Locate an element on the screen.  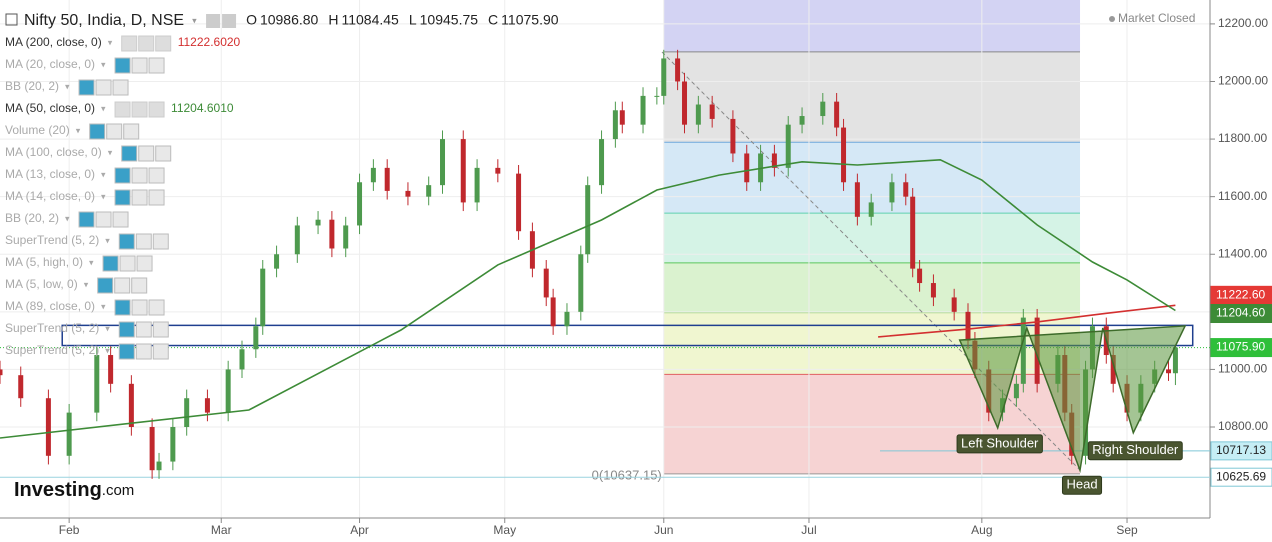
chart-title: Nifty 50, India, D, NSE is located at coordinates (104, 20).